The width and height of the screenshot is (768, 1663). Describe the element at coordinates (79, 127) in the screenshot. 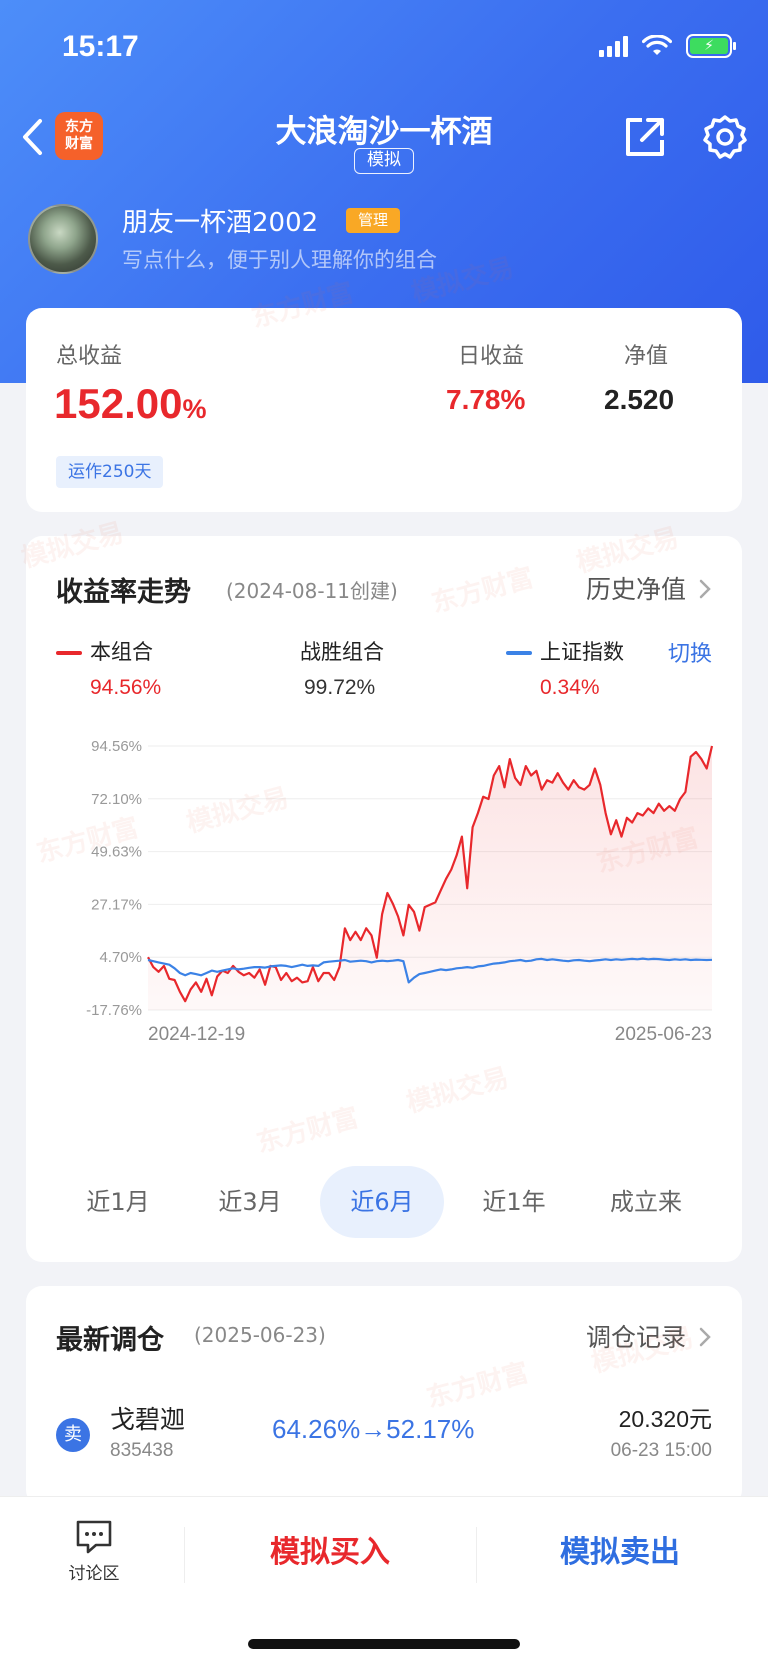

I see `logo-line1: 东方` at that location.